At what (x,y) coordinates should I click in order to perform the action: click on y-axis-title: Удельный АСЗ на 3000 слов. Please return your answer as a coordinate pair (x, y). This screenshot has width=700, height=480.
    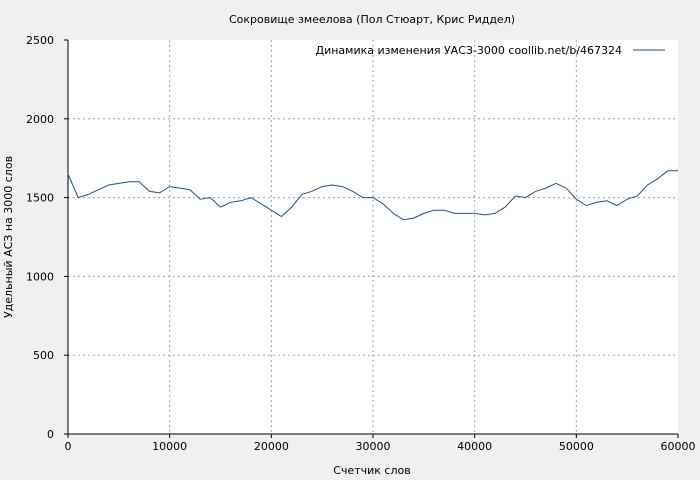
    Looking at the image, I should click on (8, 237).